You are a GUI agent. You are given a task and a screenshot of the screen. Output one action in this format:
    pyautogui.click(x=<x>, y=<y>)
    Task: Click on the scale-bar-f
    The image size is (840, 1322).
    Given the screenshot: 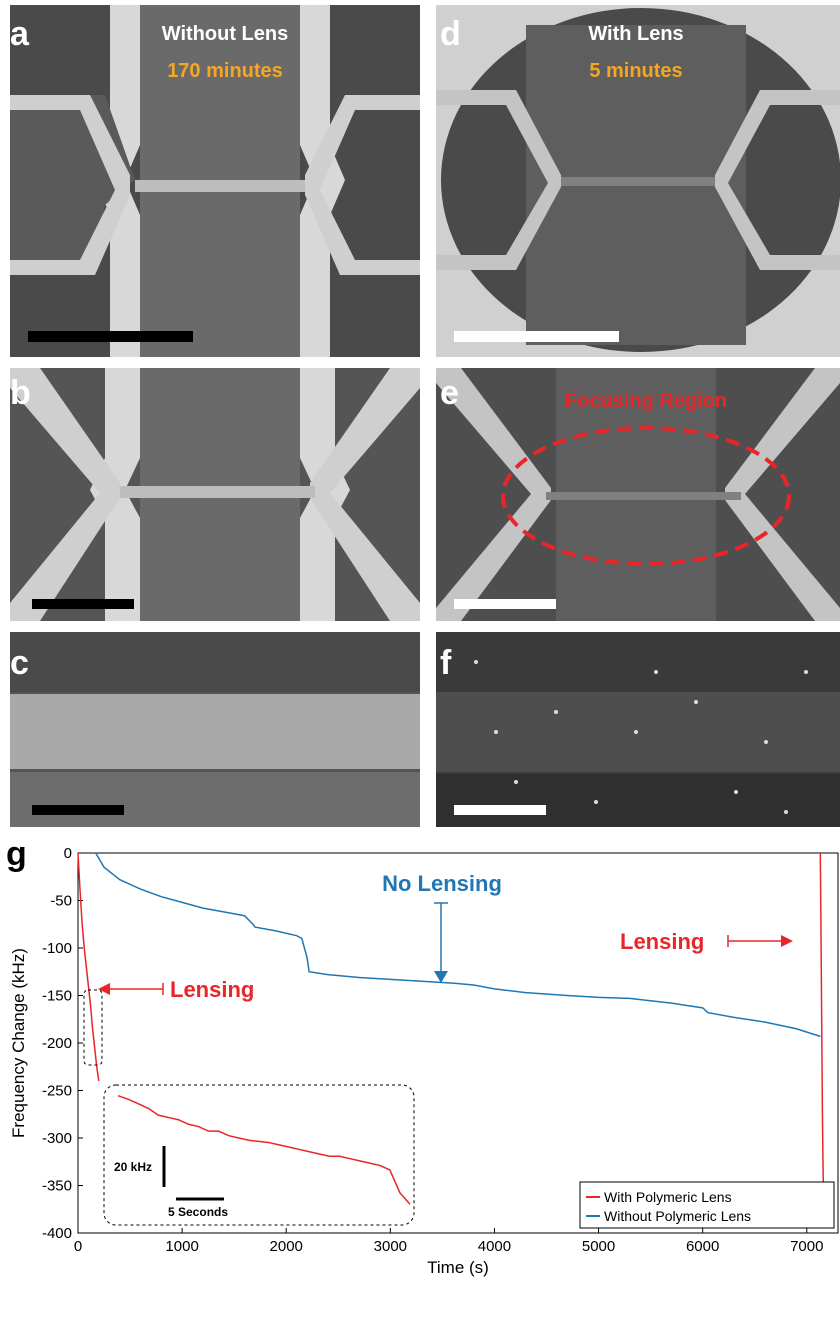 What is the action you would take?
    pyautogui.click(x=500, y=810)
    